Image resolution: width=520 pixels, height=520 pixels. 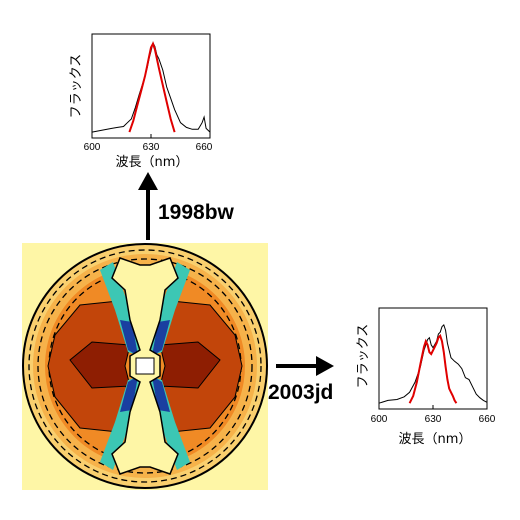 I want to click on xlabel-top: 波長（nm）, so click(x=152, y=162).